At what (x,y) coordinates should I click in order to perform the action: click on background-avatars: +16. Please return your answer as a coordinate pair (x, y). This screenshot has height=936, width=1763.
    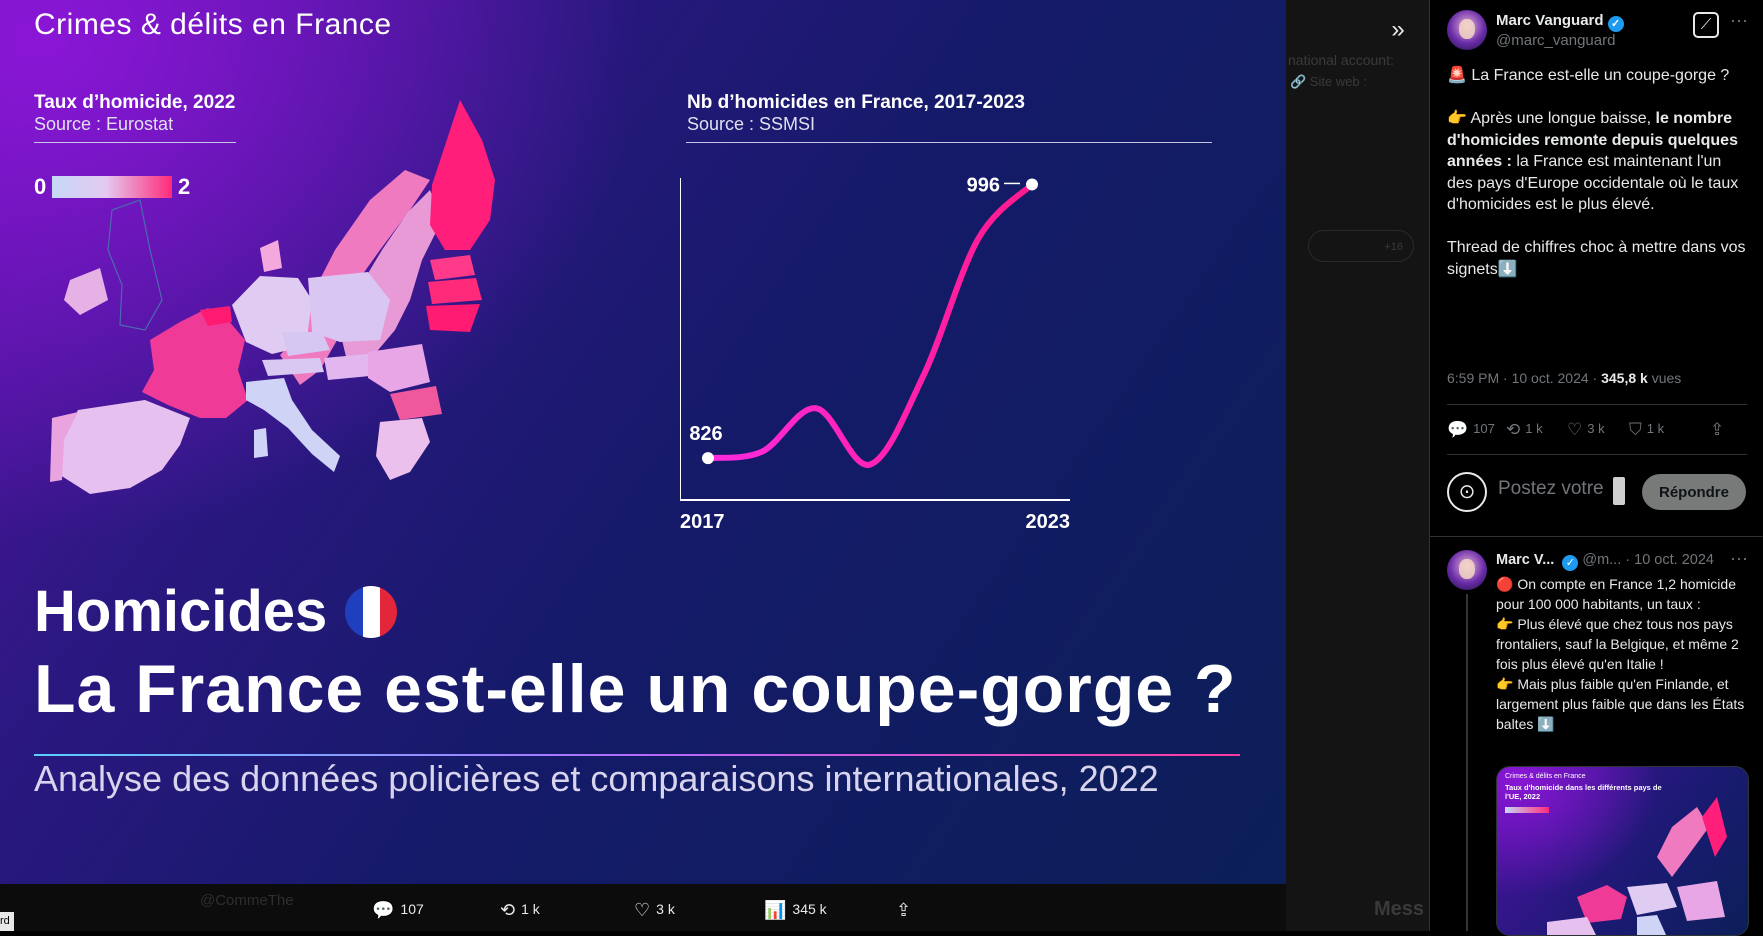
    Looking at the image, I should click on (1361, 246).